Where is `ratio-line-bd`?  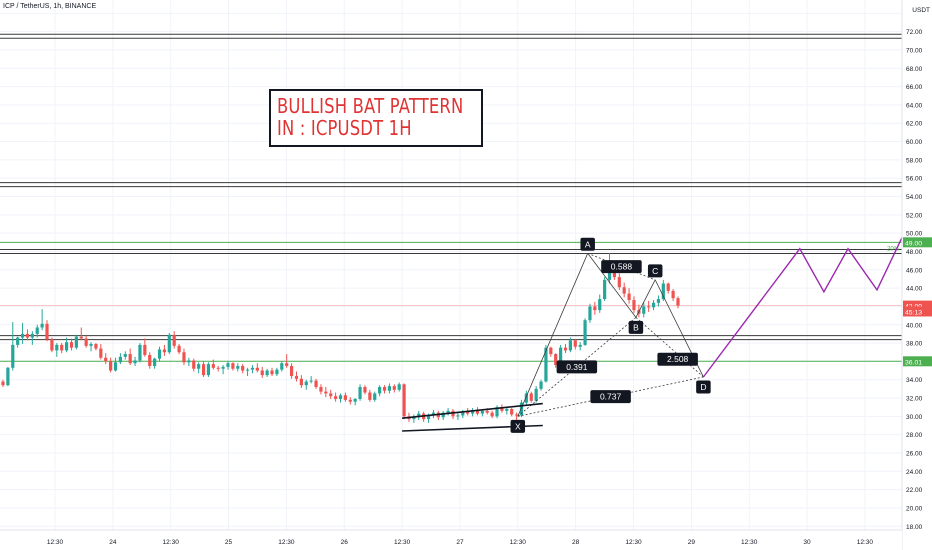 ratio-line-bd is located at coordinates (669, 347).